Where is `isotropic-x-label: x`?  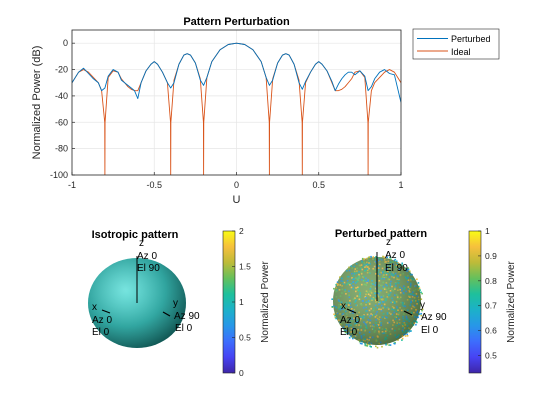
isotropic-x-label: x is located at coordinates (94, 307).